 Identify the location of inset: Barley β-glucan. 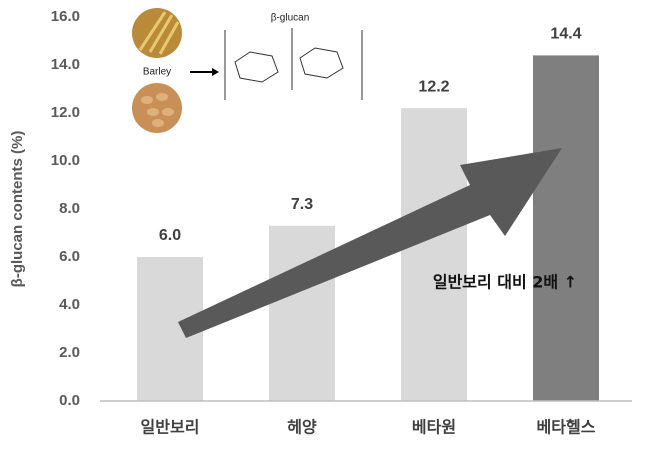
(247, 70).